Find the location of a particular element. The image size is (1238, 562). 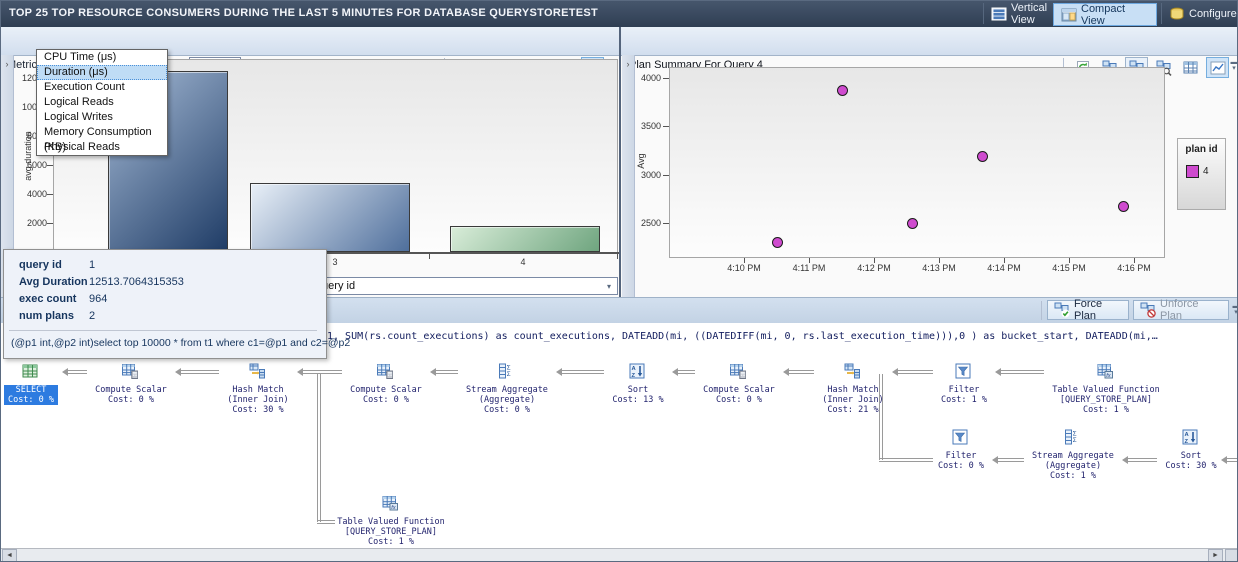

plan-node: Hash Match (Inner Join) Cost: 21 % is located at coordinates (853, 400).